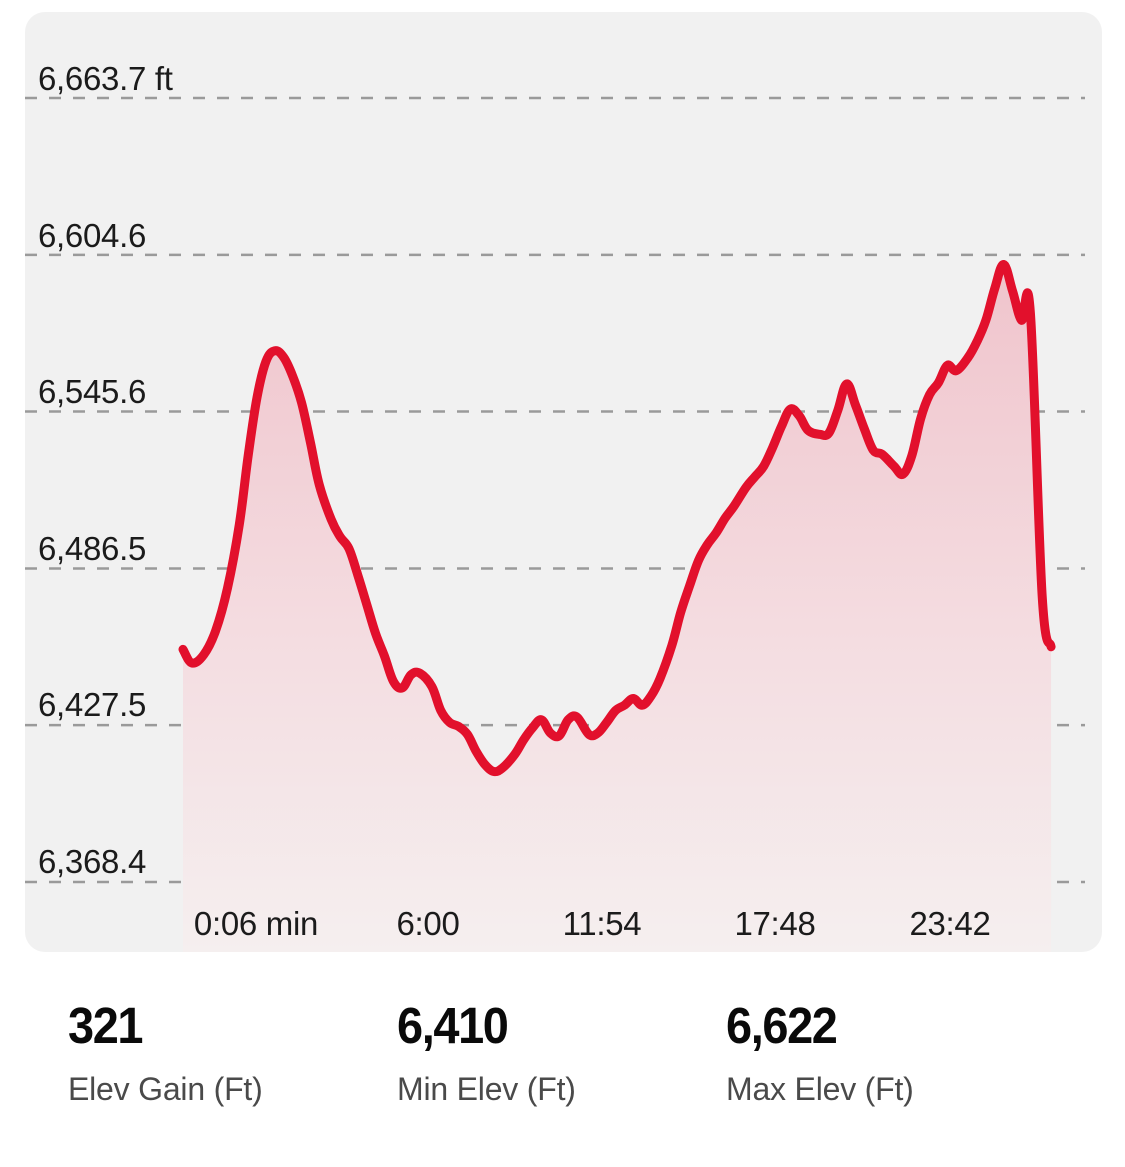 The width and height of the screenshot is (1125, 1167). What do you see at coordinates (165, 1089) in the screenshot?
I see `stat-elev-gain-label: Elev Gain (Ft)` at bounding box center [165, 1089].